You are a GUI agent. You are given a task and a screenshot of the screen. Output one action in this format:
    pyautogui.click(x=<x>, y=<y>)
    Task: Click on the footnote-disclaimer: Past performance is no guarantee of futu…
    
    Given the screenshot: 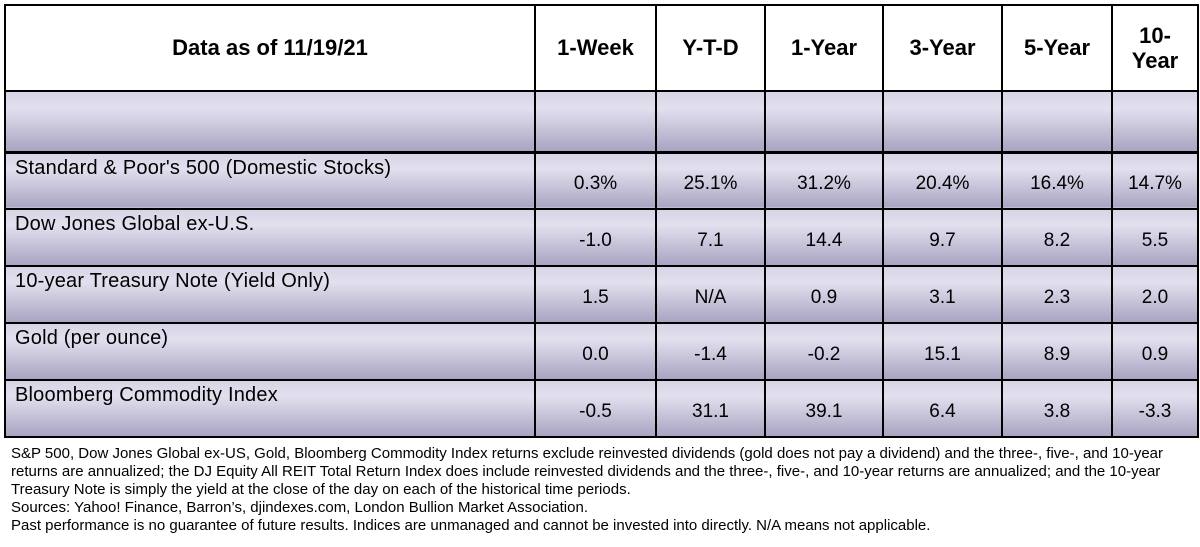 What is the action you would take?
    pyautogui.click(x=471, y=525)
    